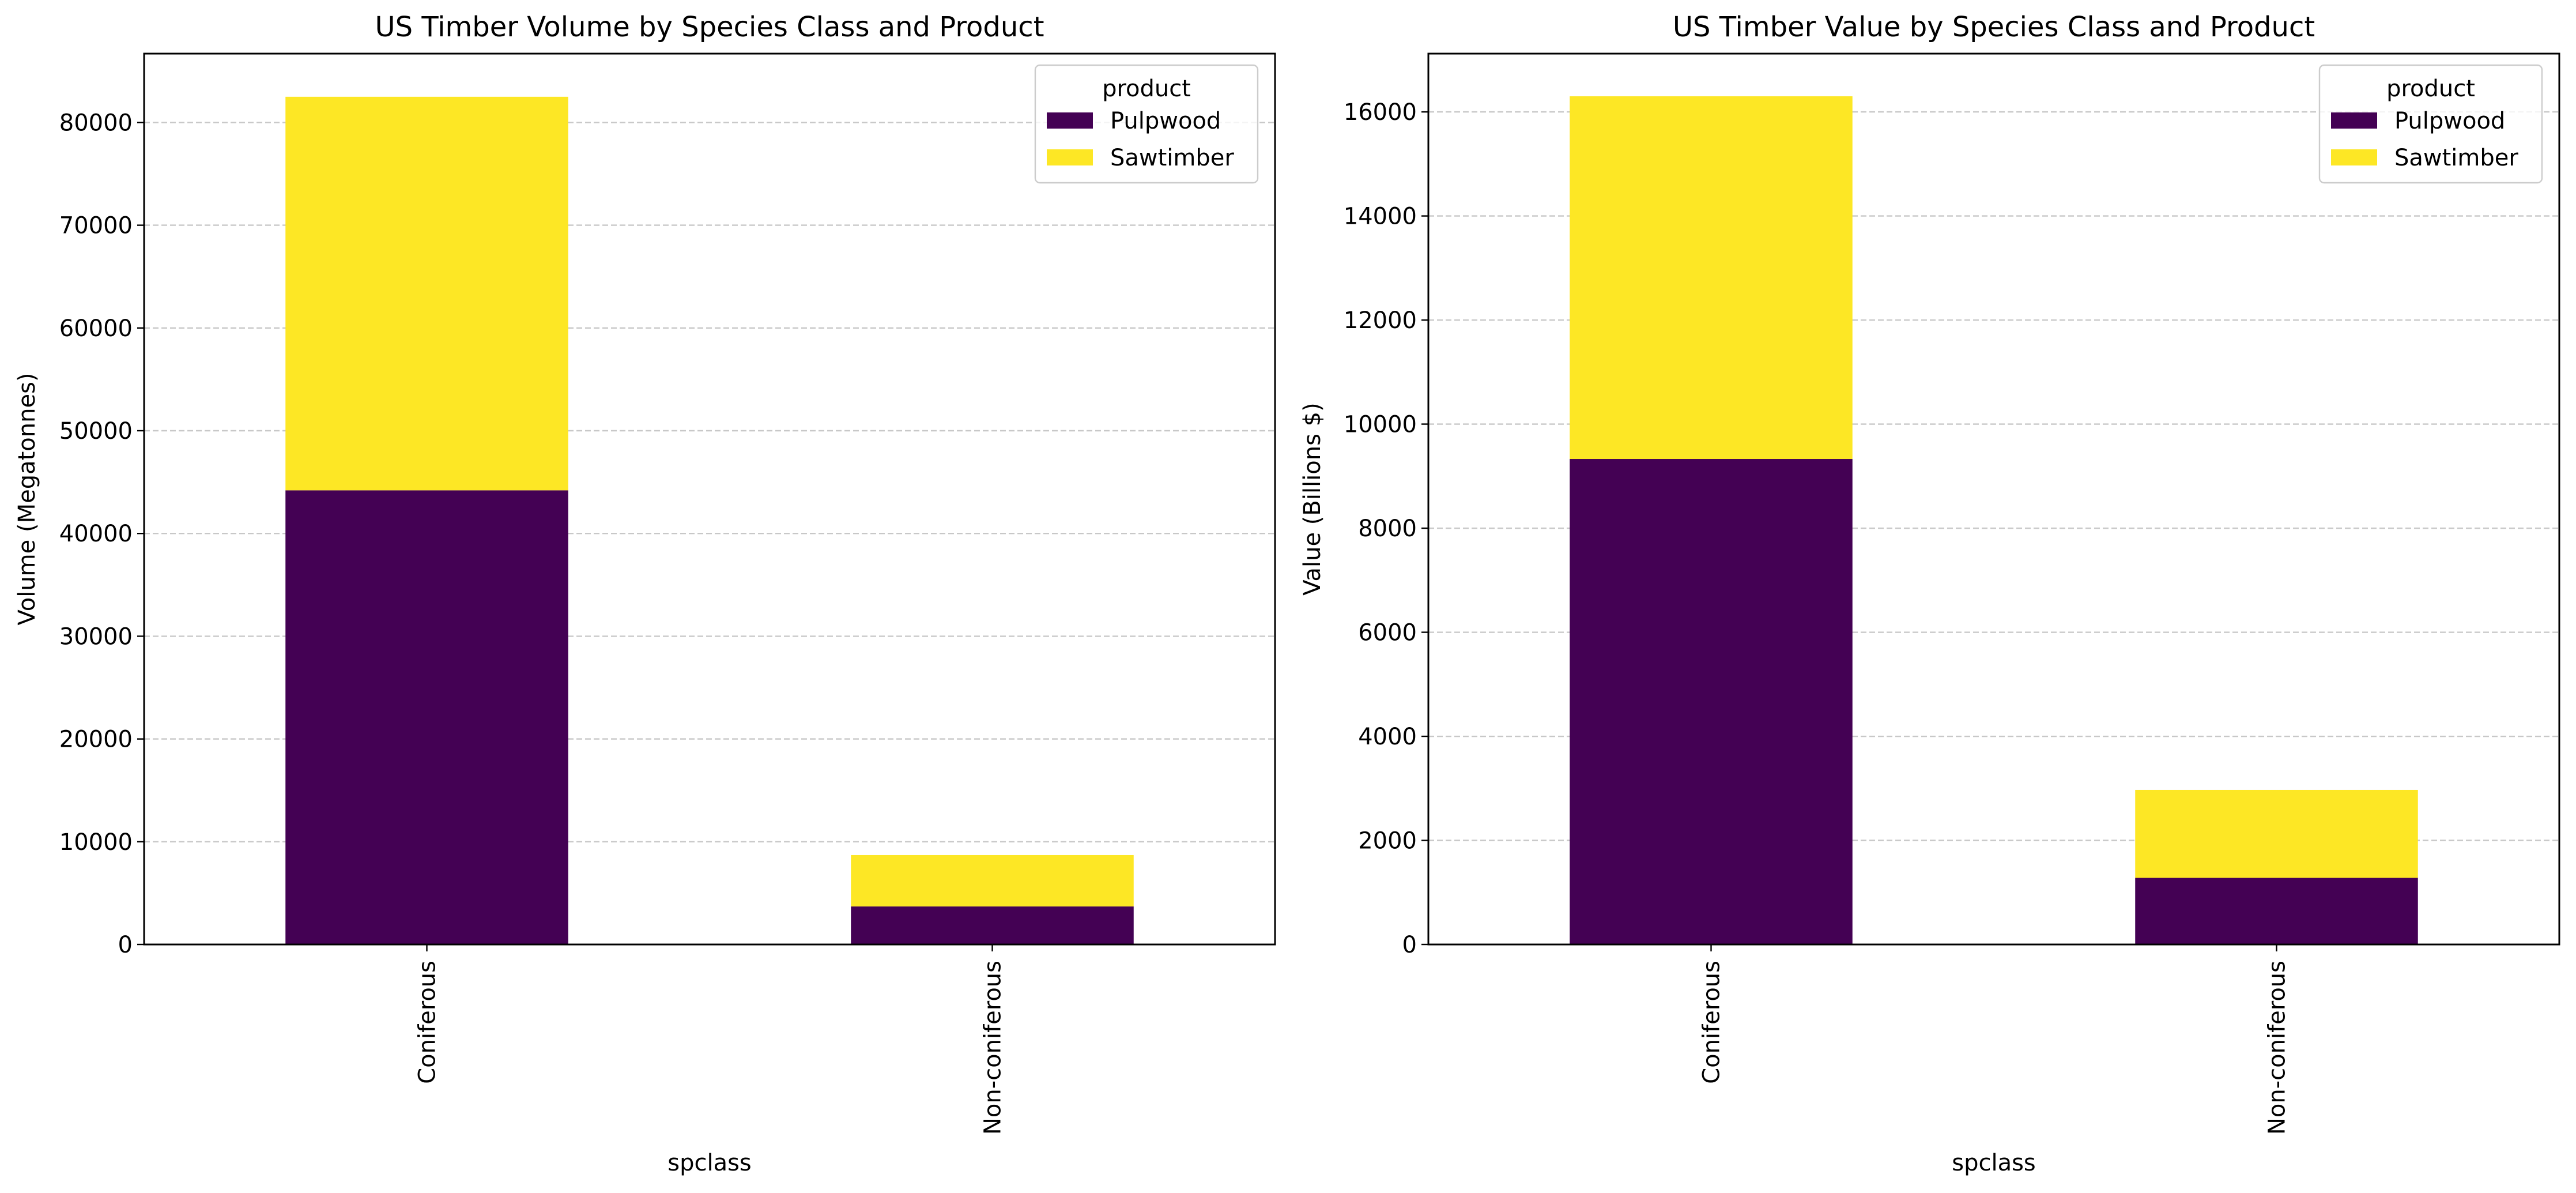  What do you see at coordinates (96, 534) in the screenshot?
I see `y-tick-label: 40000` at bounding box center [96, 534].